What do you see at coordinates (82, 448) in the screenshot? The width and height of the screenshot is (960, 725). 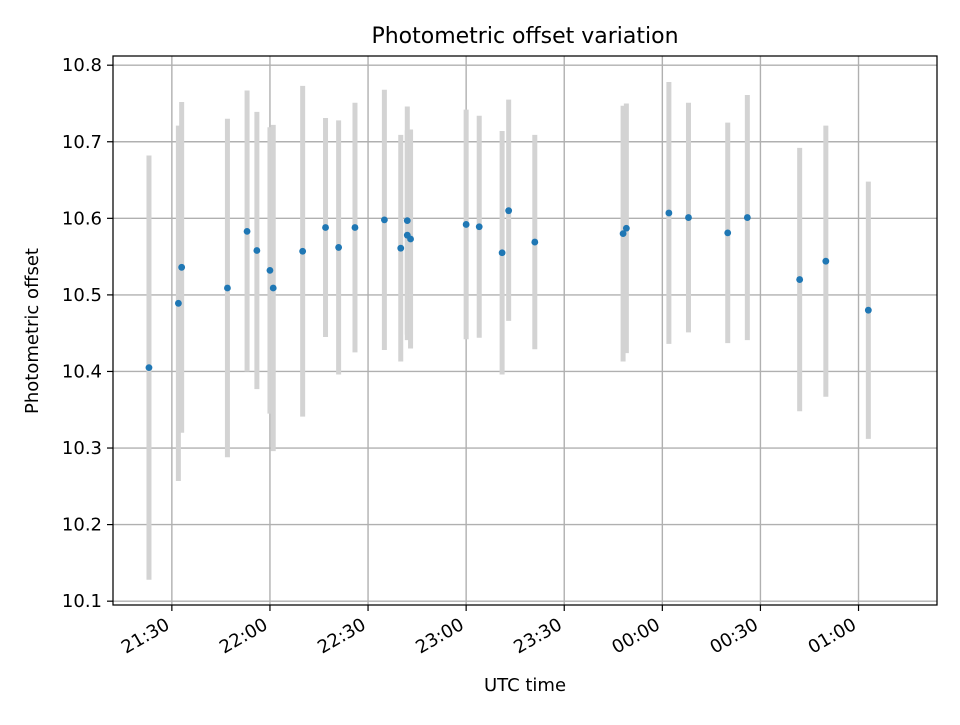 I see `y-tick-label: 10.3` at bounding box center [82, 448].